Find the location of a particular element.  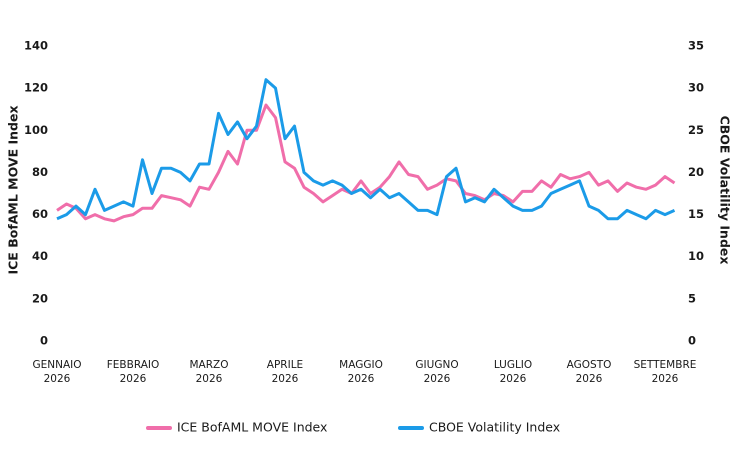

y-tick-label: 140 is located at coordinates (36, 46).